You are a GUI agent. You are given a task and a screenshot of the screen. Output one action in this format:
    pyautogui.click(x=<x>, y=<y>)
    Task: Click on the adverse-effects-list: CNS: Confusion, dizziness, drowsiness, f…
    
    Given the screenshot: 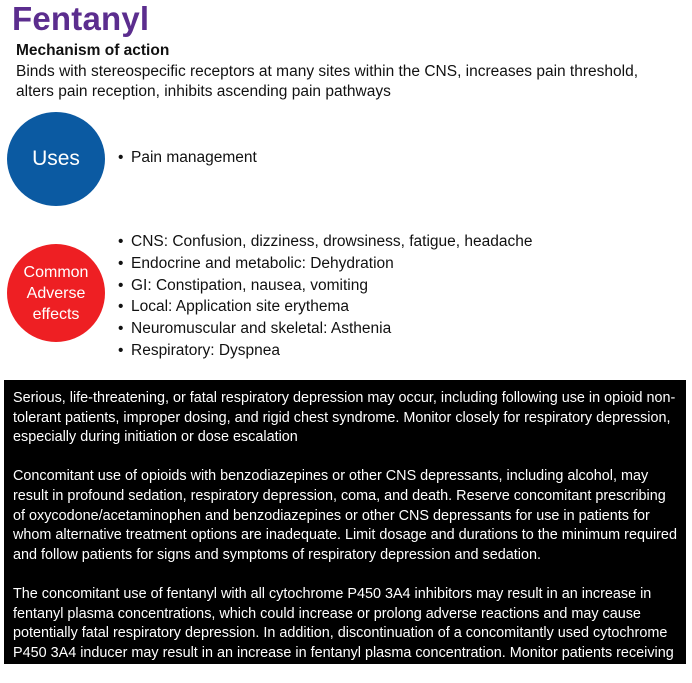 What is the action you would take?
    pyautogui.click(x=325, y=296)
    